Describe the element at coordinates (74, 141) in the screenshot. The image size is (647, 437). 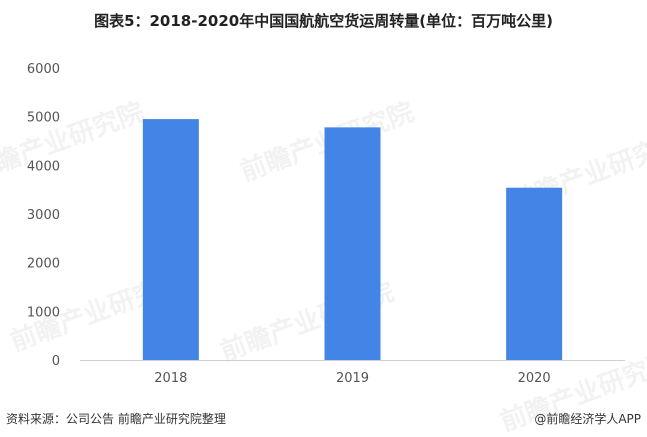
I see `watermark-text: 前瞻产业研究院` at that location.